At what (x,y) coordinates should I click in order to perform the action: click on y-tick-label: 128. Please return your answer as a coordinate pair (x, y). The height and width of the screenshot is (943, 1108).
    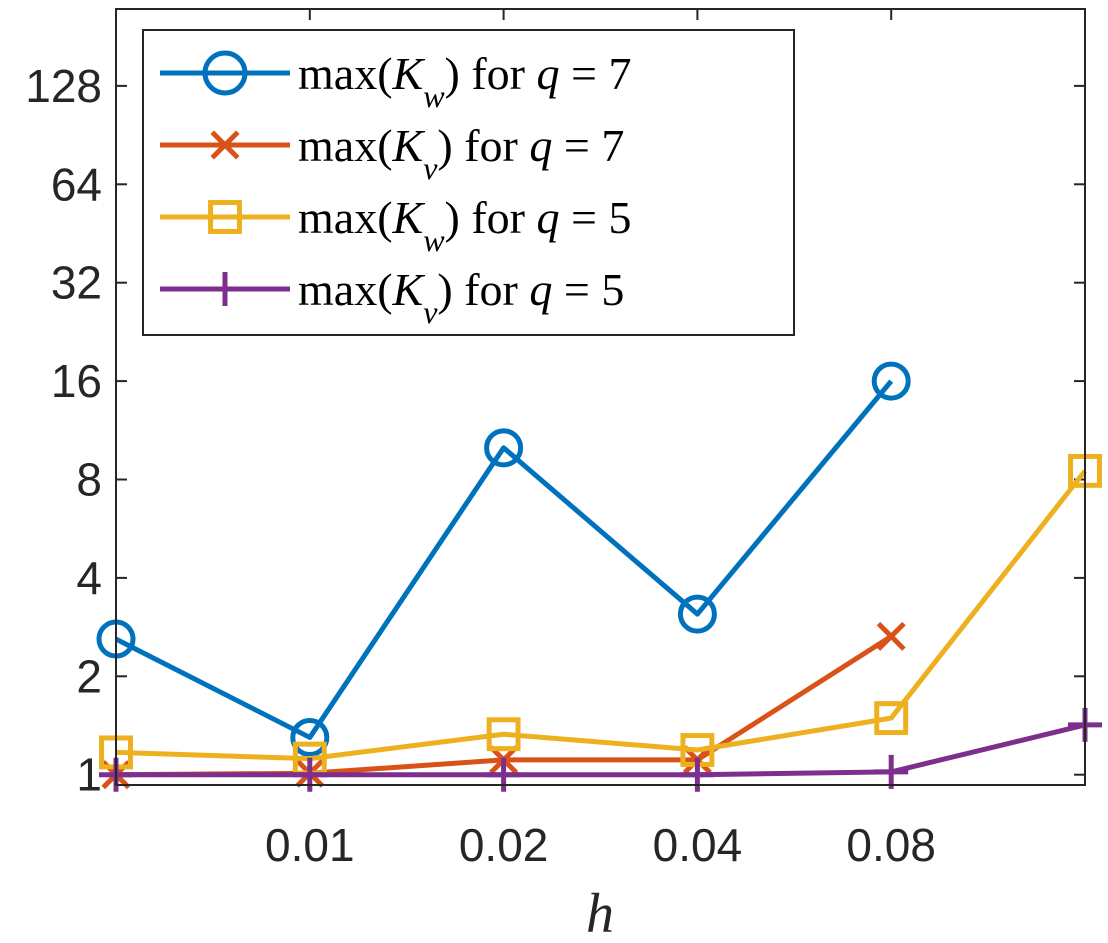
    Looking at the image, I should click on (63, 86).